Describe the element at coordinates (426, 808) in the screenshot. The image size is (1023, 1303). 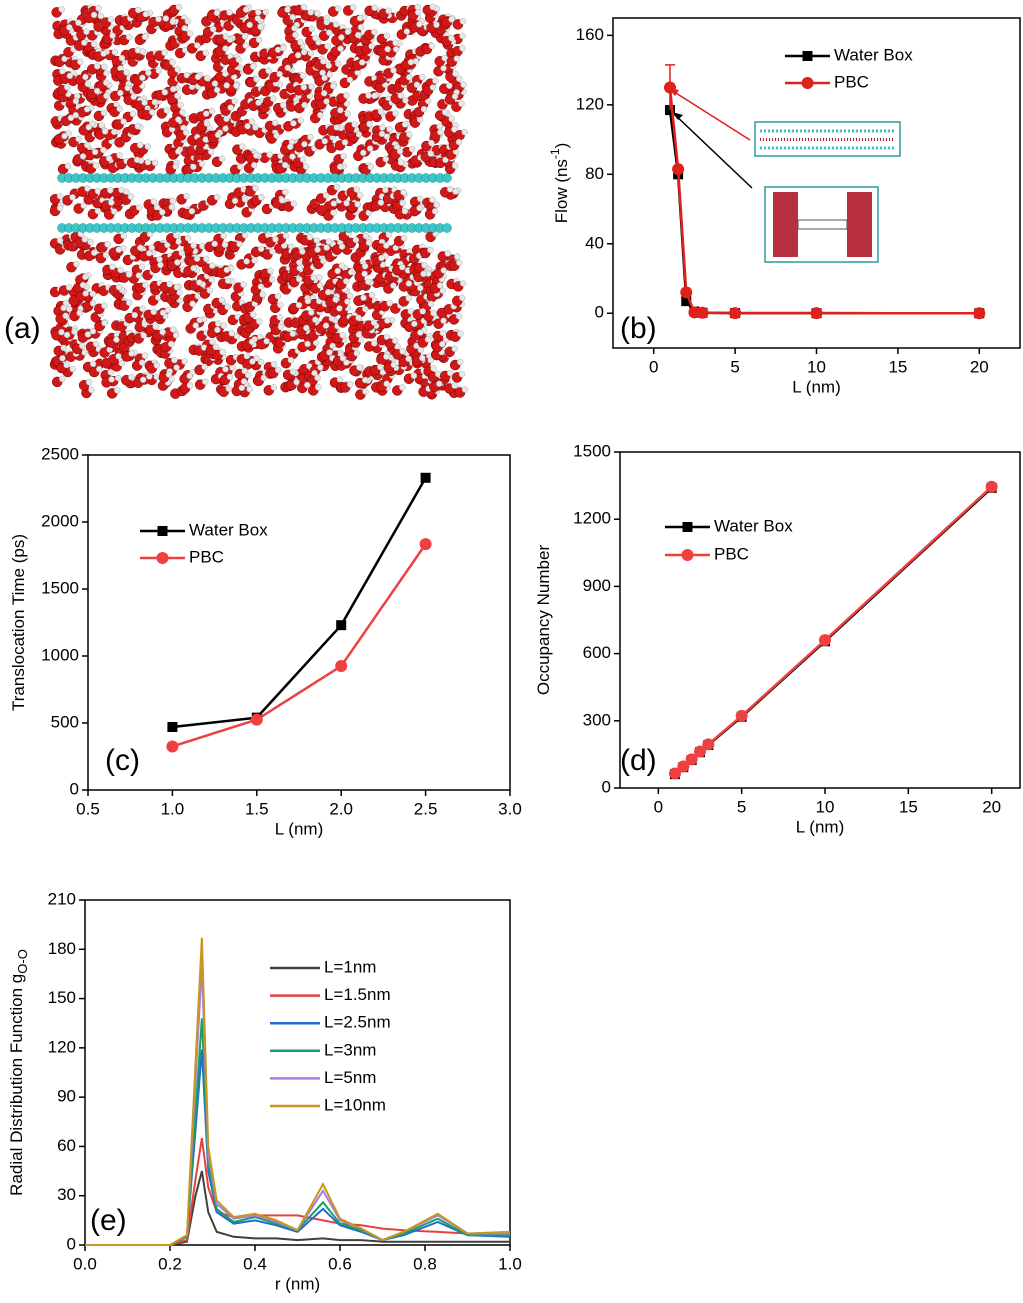
I see `x-tick-label: 2.5` at that location.